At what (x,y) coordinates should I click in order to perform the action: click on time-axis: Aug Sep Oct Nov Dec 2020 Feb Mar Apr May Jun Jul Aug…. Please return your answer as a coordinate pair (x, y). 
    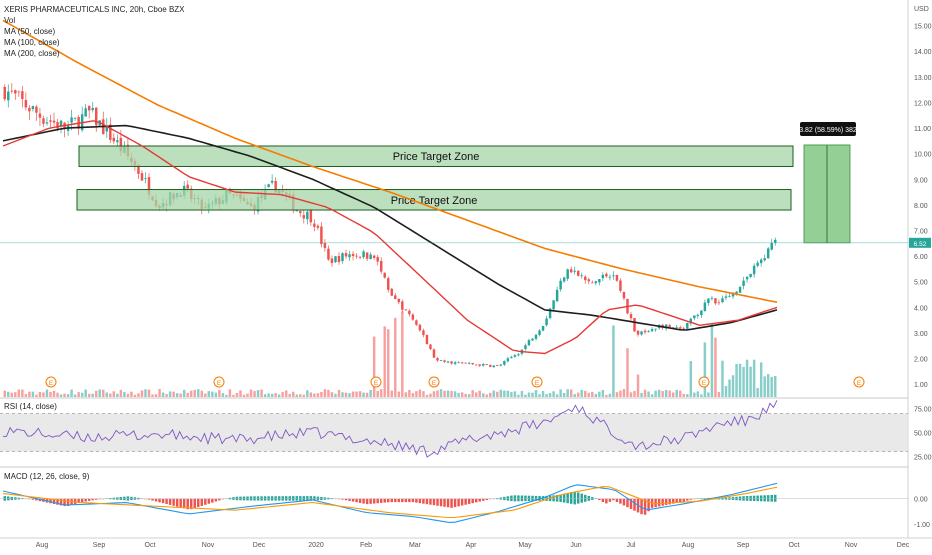
    Looking at the image, I should click on (473, 545).